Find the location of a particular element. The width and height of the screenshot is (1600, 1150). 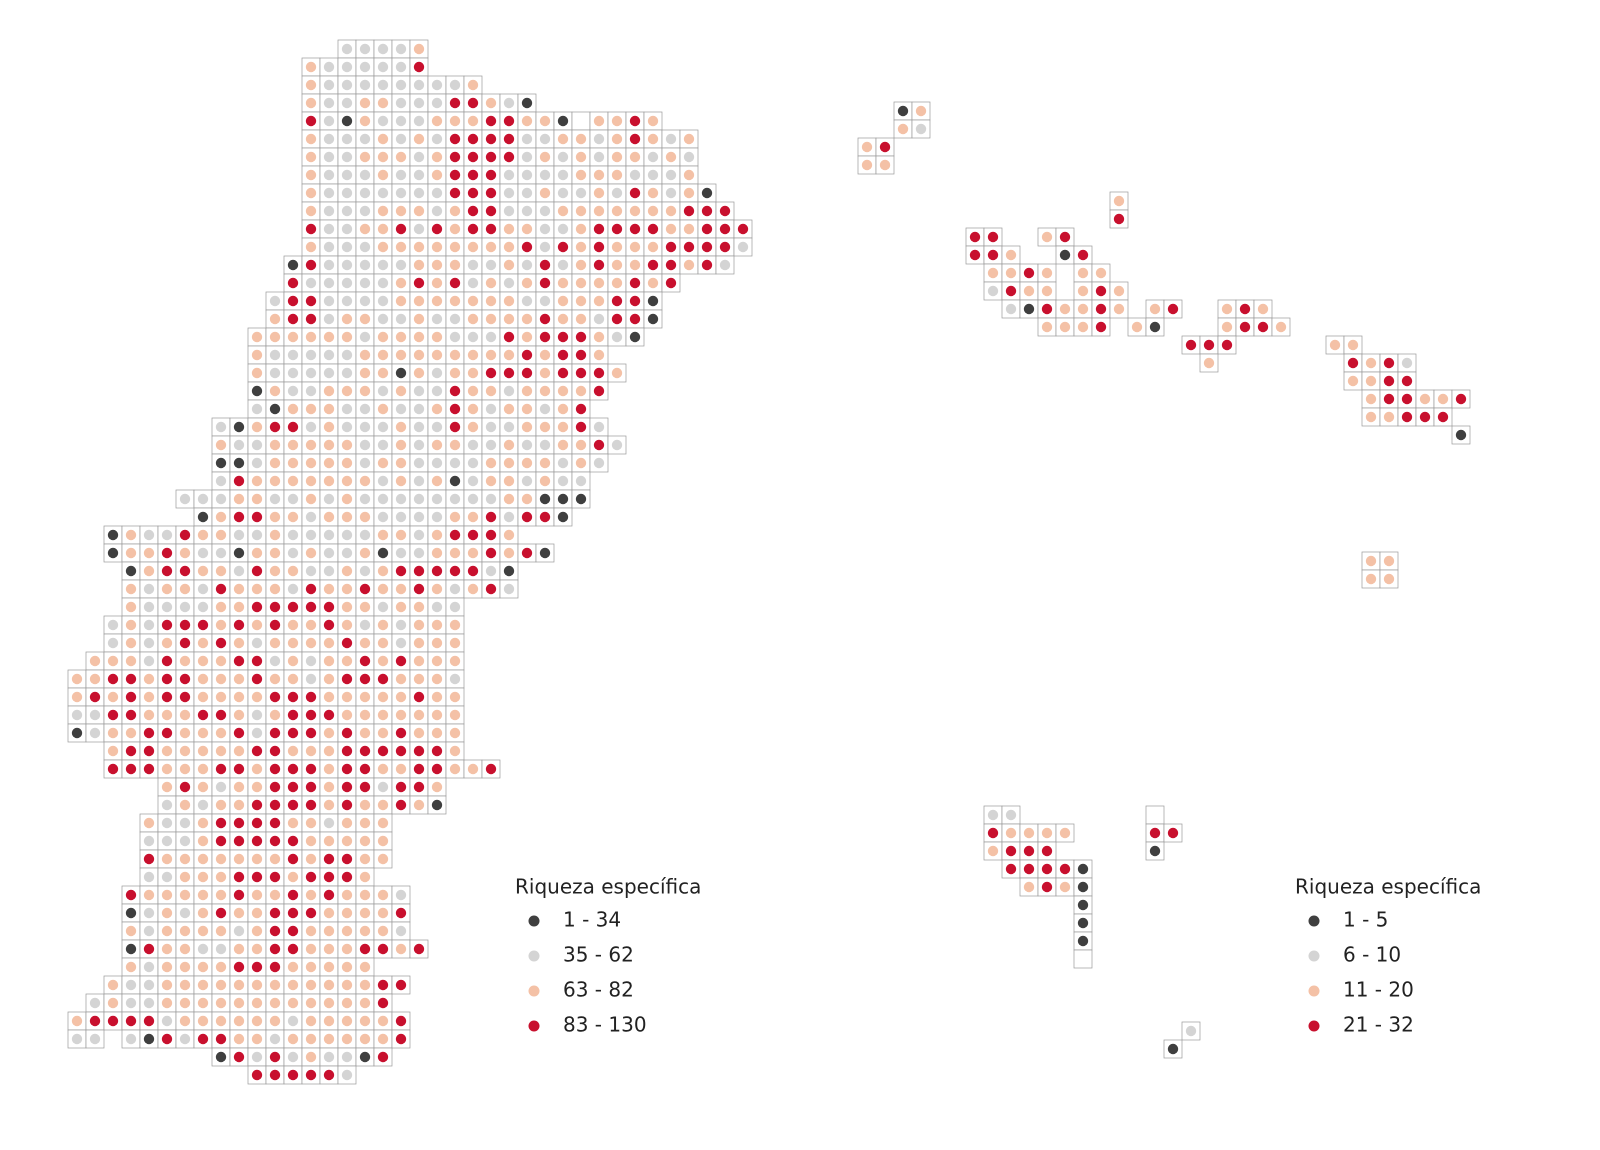

grid-cell is located at coordinates (1083, 959).